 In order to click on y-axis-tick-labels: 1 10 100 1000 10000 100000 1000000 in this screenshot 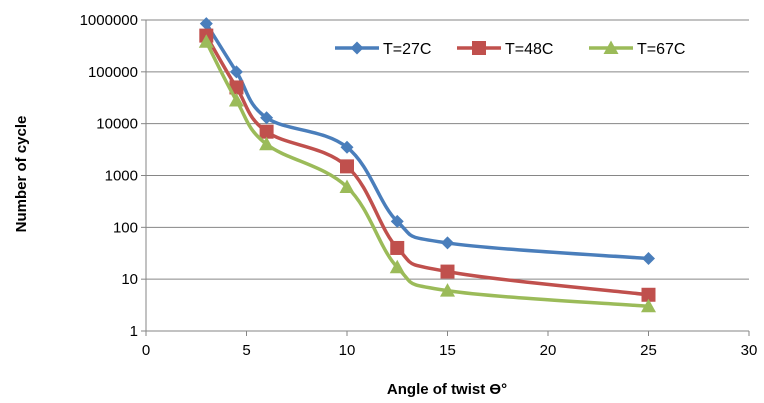, I will do `click(109, 176)`.